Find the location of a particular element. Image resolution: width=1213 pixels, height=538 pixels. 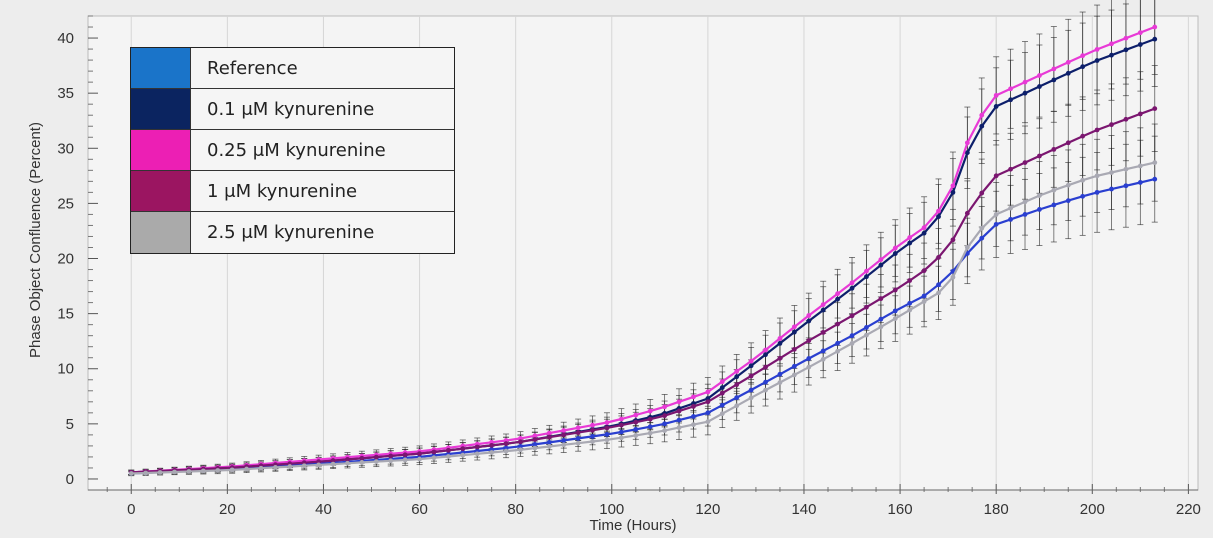

legend-swatch-reference is located at coordinates (161, 68).